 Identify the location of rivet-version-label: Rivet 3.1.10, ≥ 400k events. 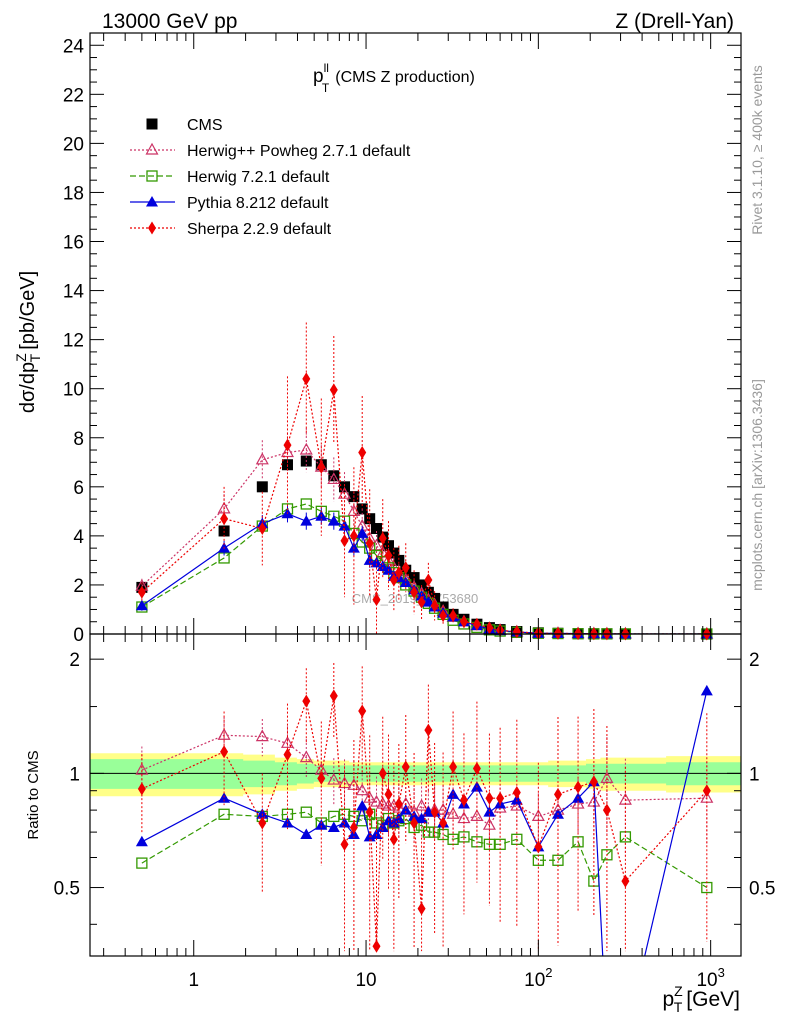
(757, 150).